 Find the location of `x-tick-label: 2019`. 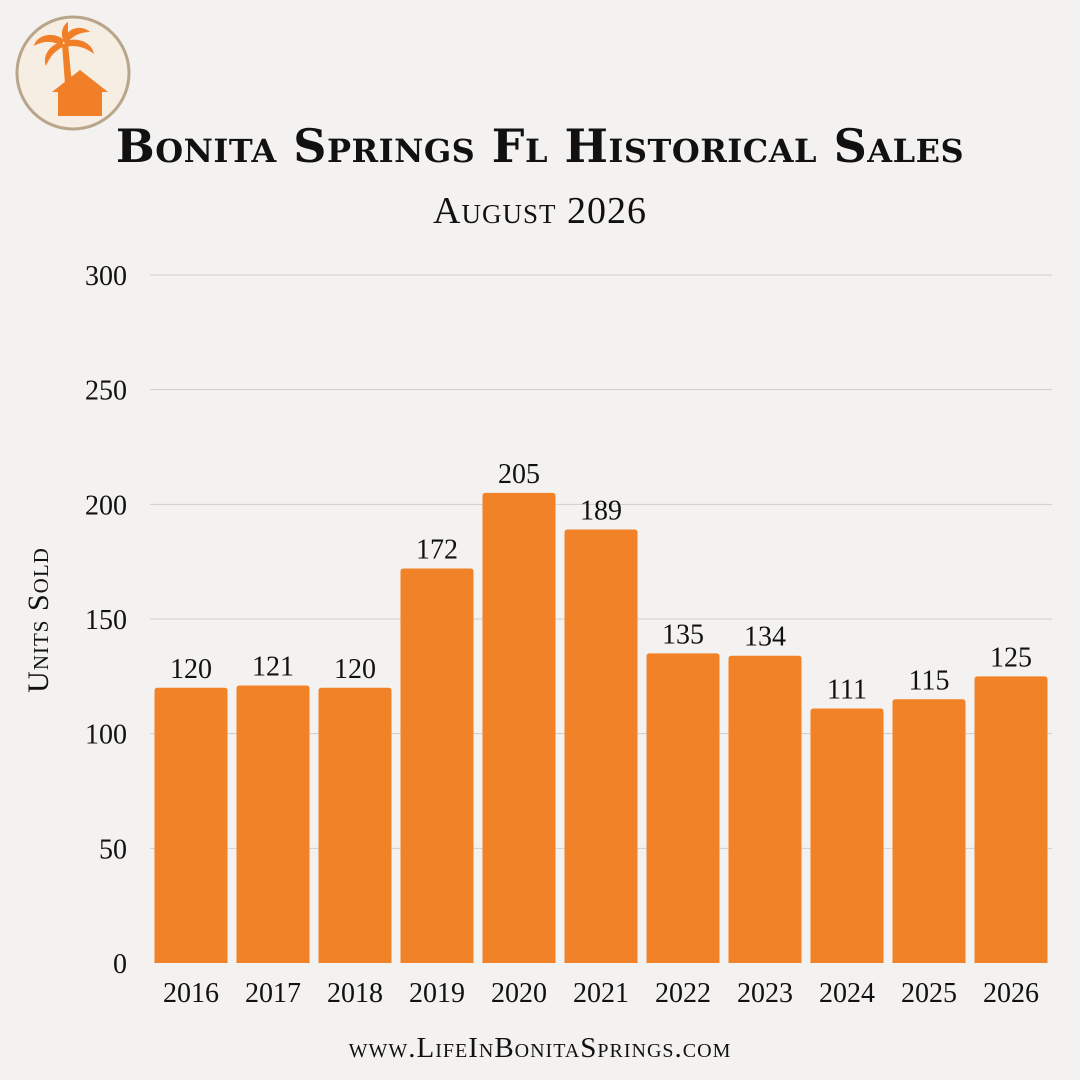

x-tick-label: 2019 is located at coordinates (437, 993).